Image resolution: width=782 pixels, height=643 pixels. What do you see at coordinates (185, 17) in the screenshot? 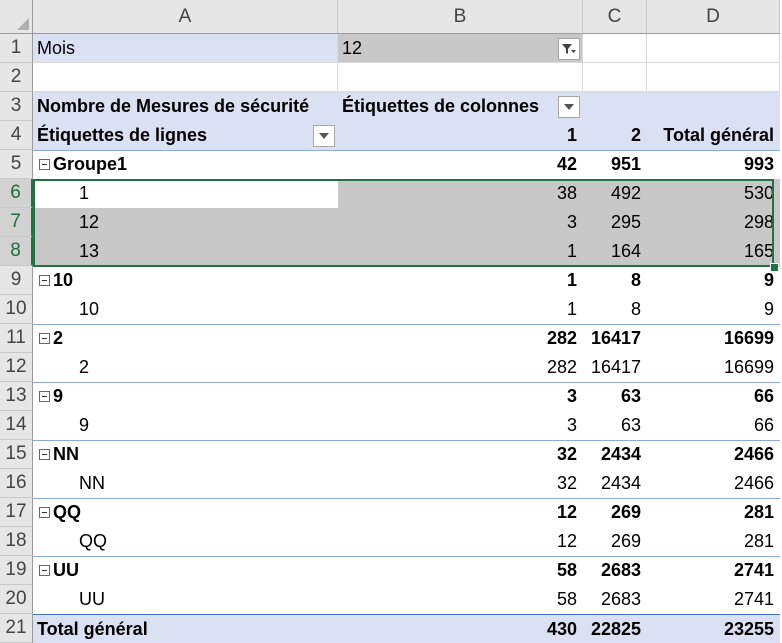
I see `column-header-a: A` at bounding box center [185, 17].